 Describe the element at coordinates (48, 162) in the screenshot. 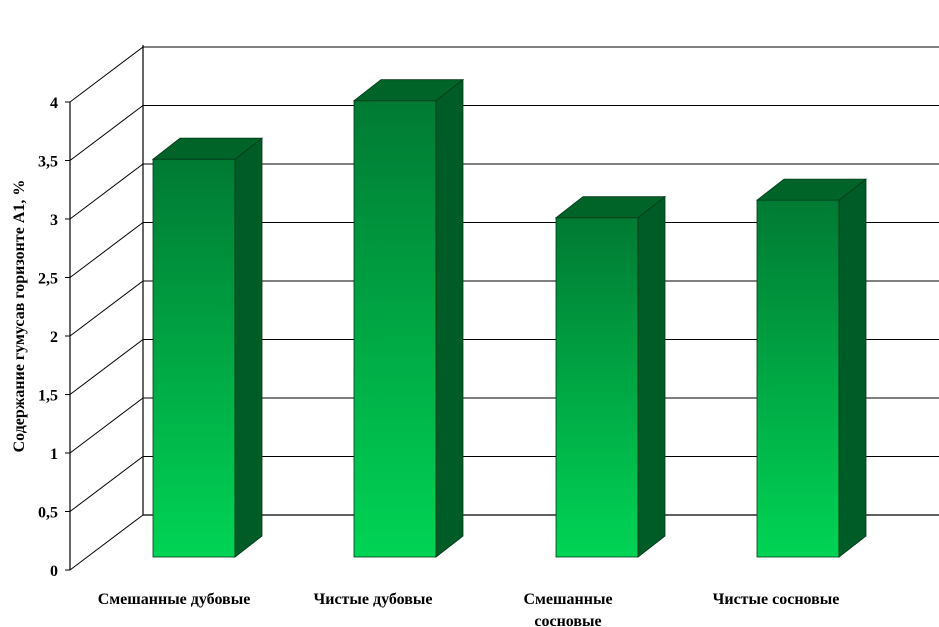

I see `y-tick-label: 3,5` at that location.